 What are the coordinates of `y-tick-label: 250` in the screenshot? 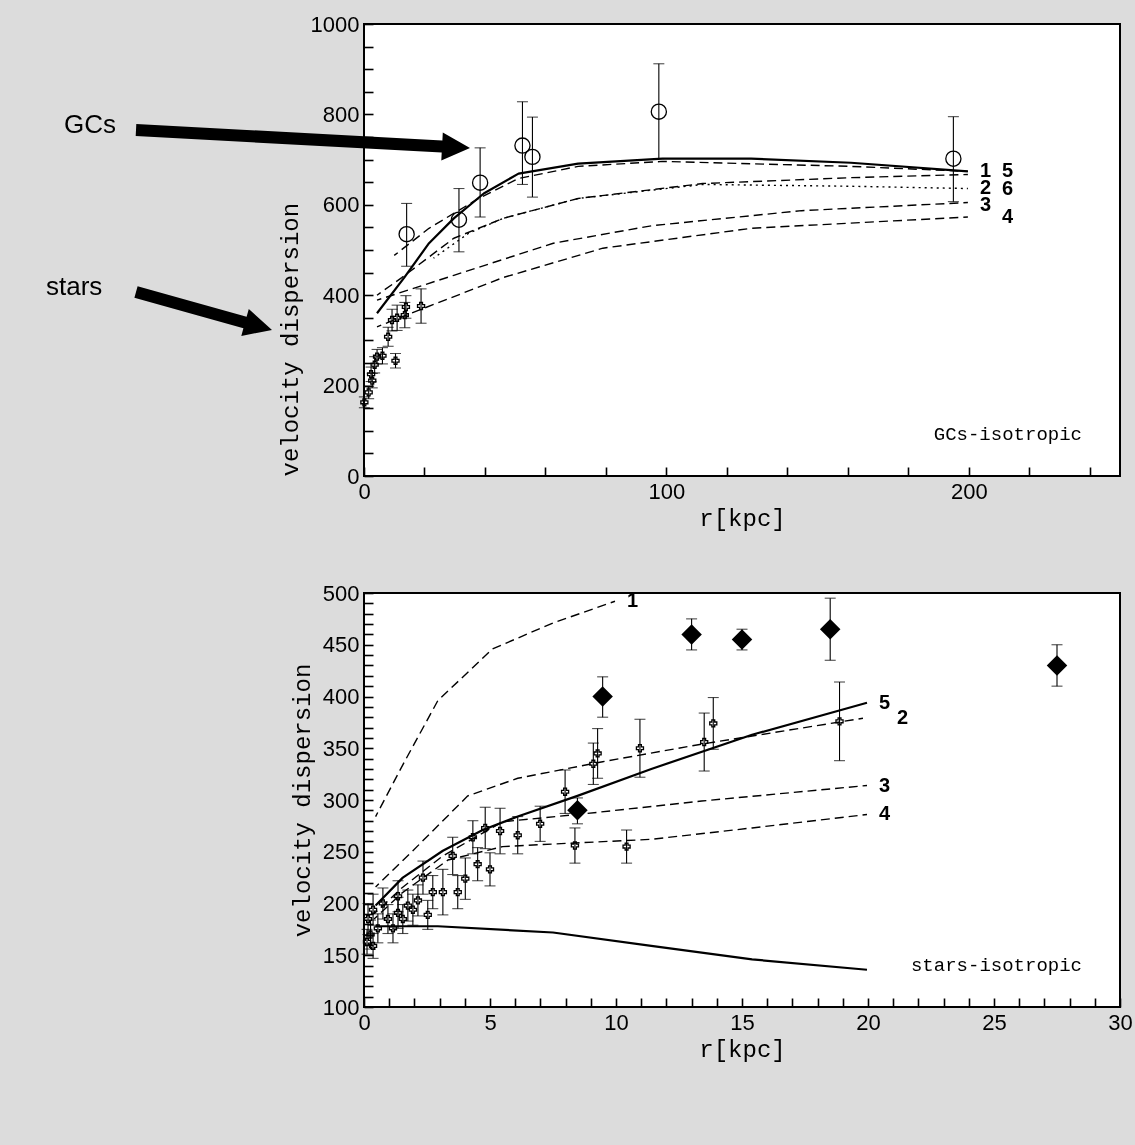 It's located at (341, 852).